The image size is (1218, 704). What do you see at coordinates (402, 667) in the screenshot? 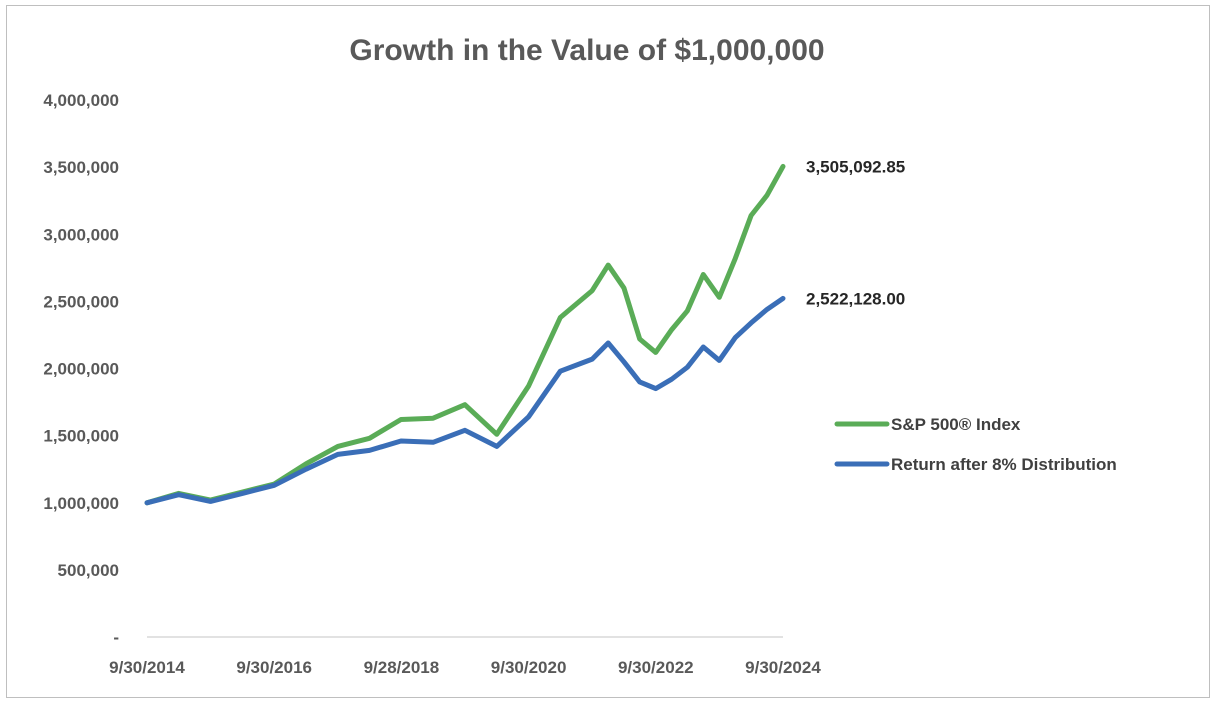
I see `x-tick-label: 9/28/2018` at bounding box center [402, 667].